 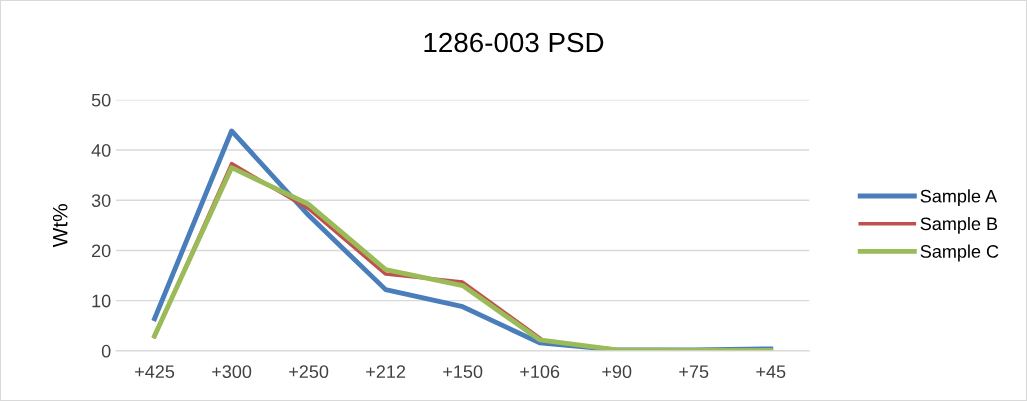 What do you see at coordinates (101, 200) in the screenshot?
I see `y-tick-label: 30` at bounding box center [101, 200].